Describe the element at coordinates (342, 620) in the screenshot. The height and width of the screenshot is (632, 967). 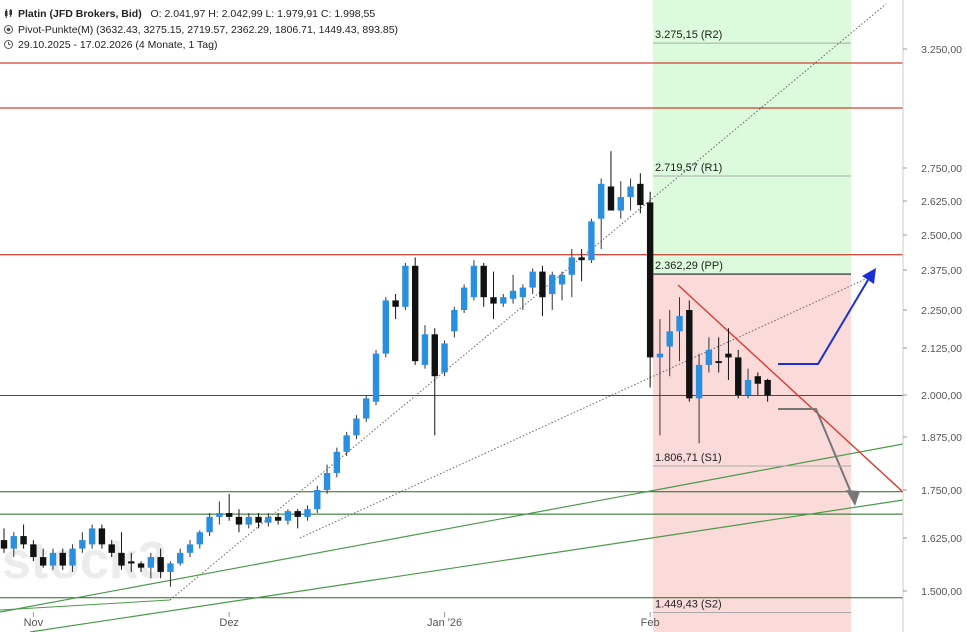
I see `time-axis: Nov Dez Jan '26 Feb` at that location.